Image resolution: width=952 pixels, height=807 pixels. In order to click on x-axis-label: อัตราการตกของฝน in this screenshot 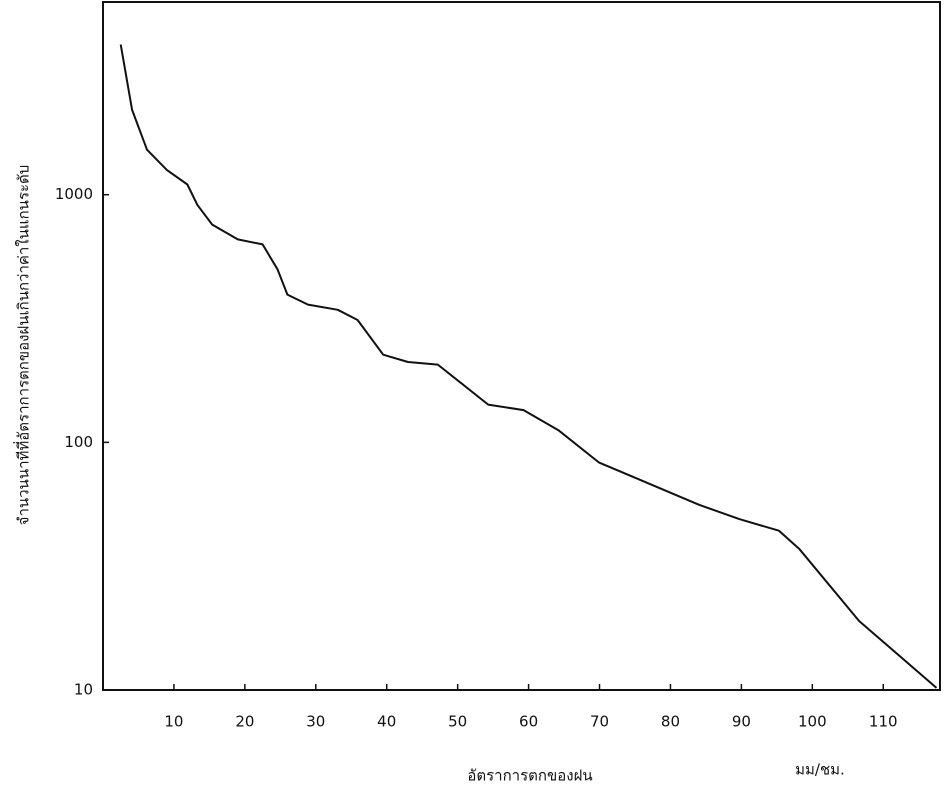, I will do `click(529, 776)`.